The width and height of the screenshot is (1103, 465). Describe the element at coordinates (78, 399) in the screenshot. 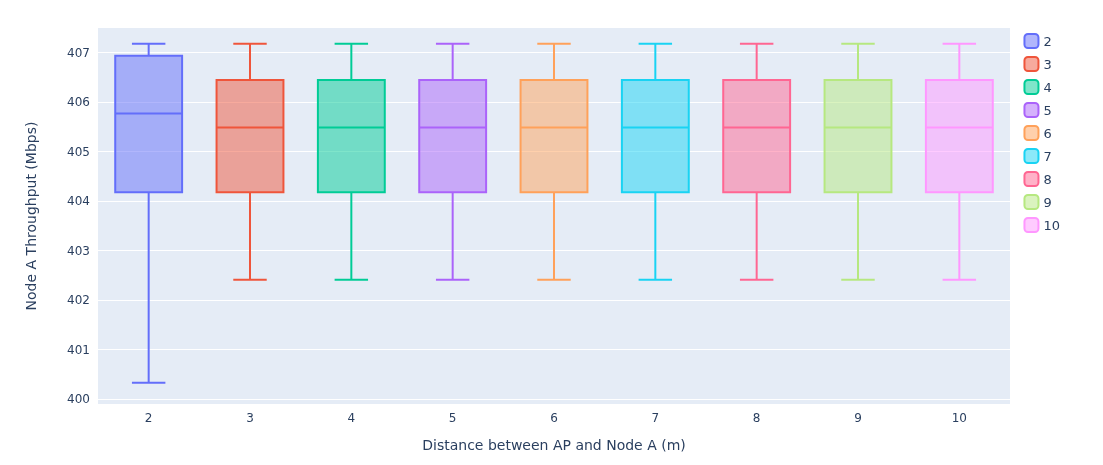

I see `y-tick-label: 400` at that location.